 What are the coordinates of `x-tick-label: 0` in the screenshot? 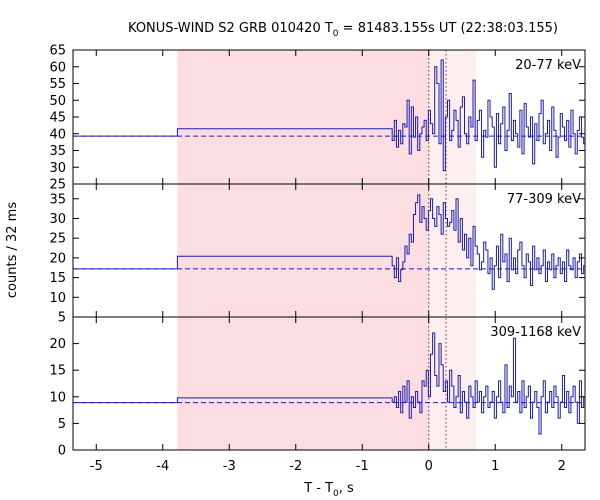 It's located at (429, 466).